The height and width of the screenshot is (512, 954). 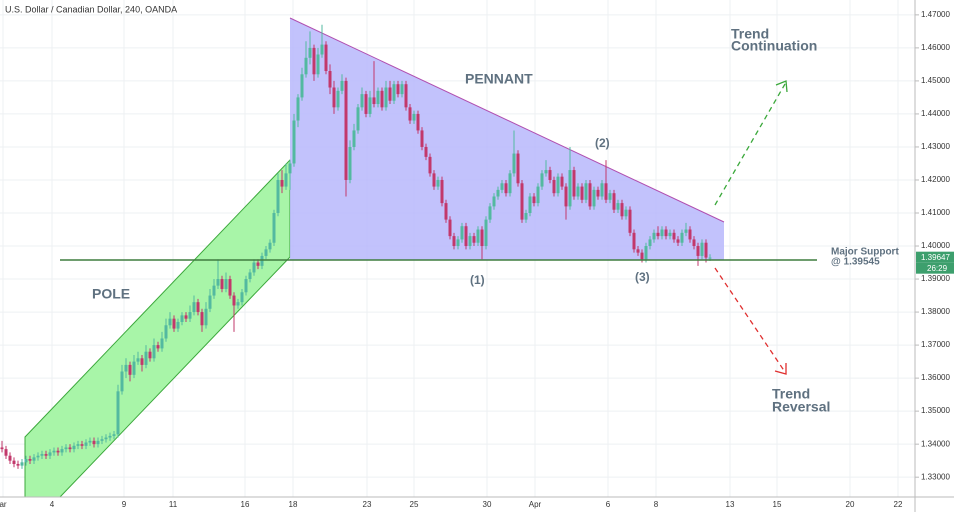 I want to click on reversal-label: Reversal, so click(x=801, y=407).